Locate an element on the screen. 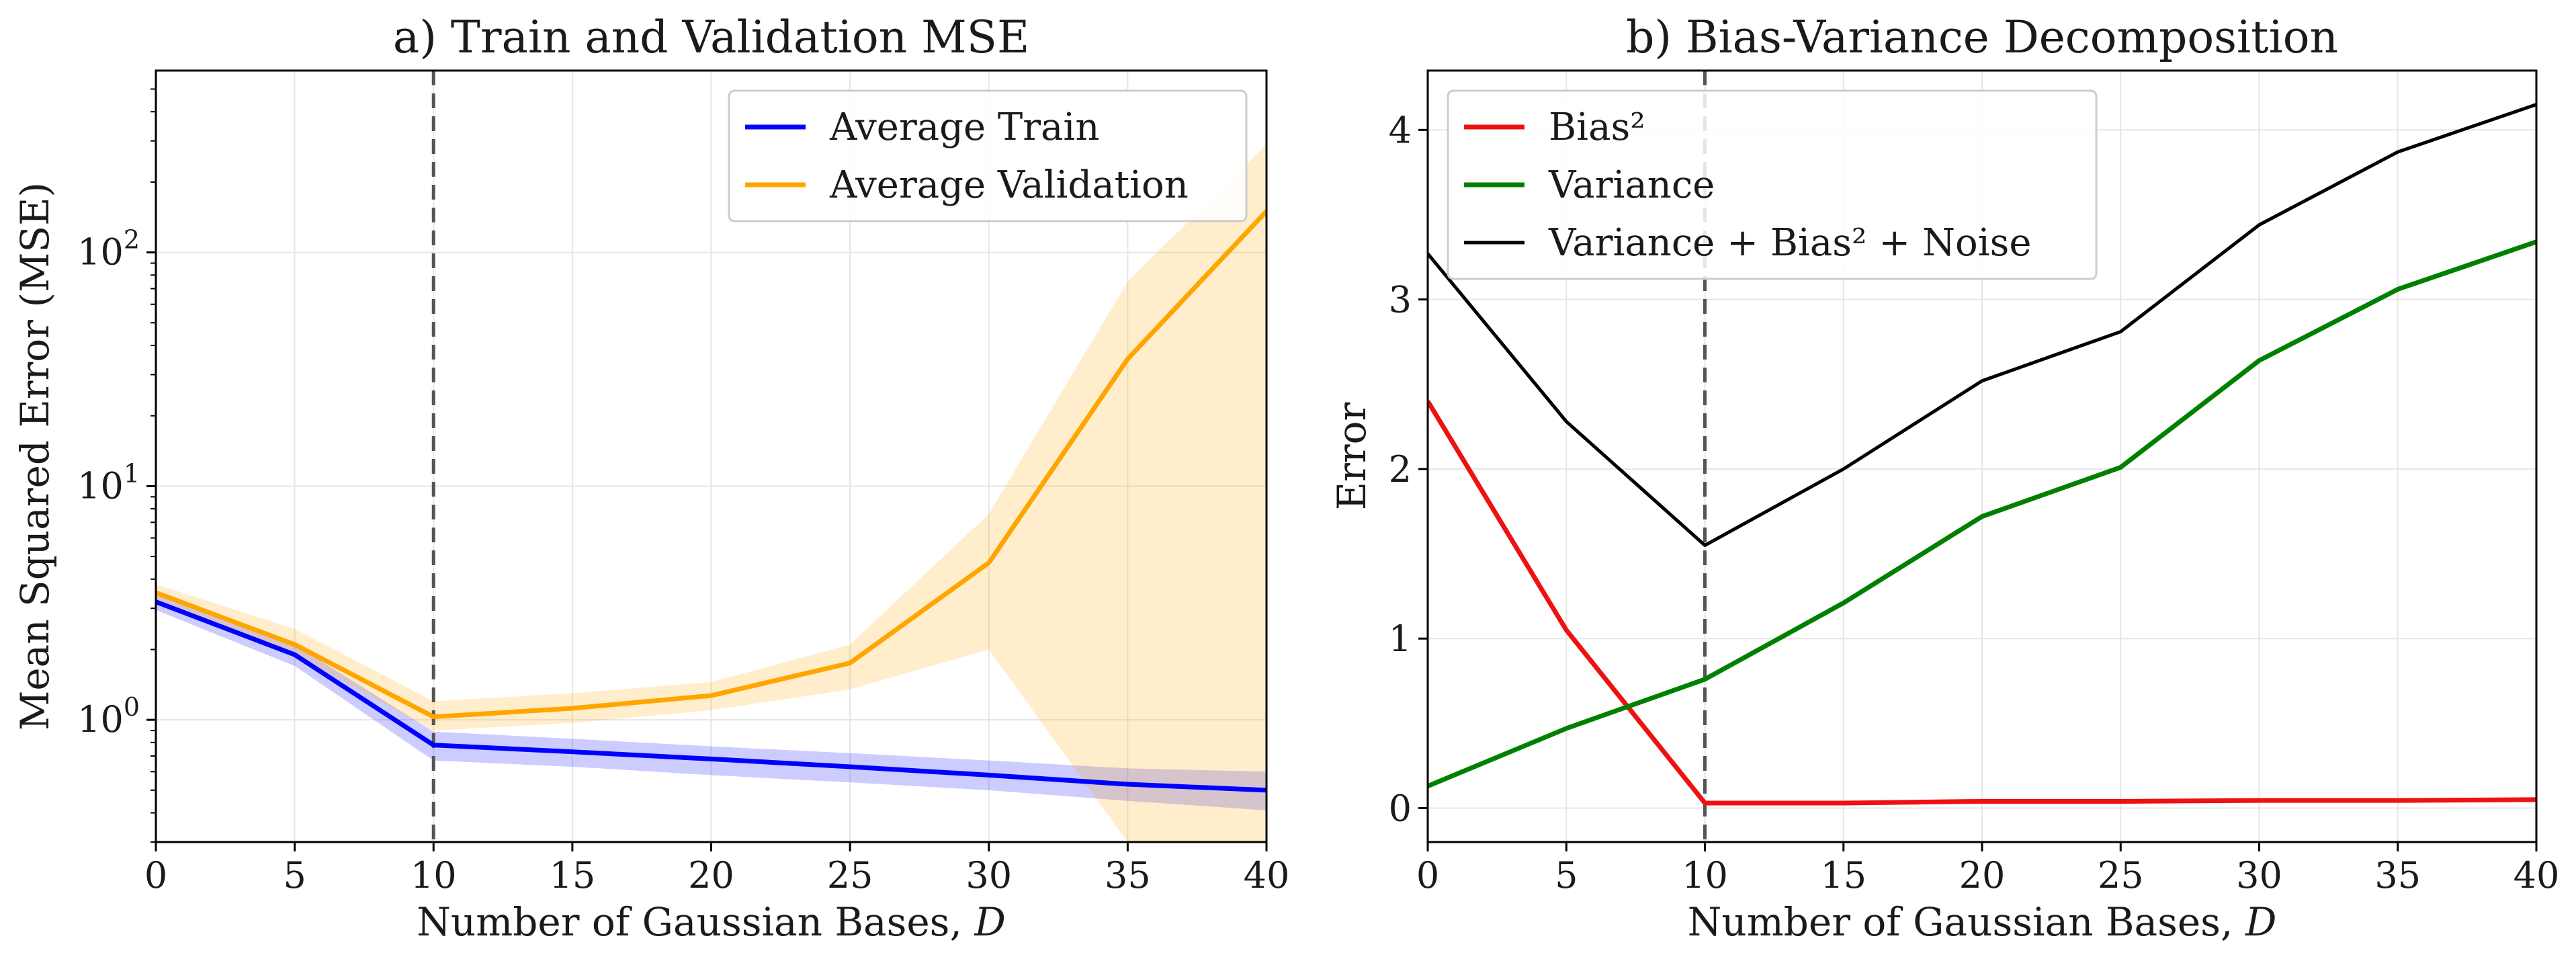 This screenshot has height=963, width=2576. chart-b-x-tick-label: 20 is located at coordinates (1982, 875).